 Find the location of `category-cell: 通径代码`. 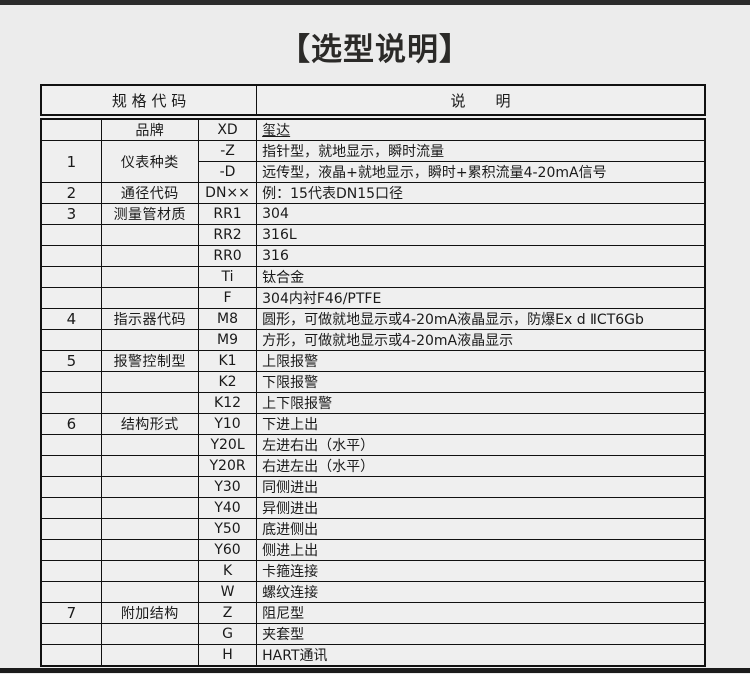

category-cell: 通径代码 is located at coordinates (149, 193).